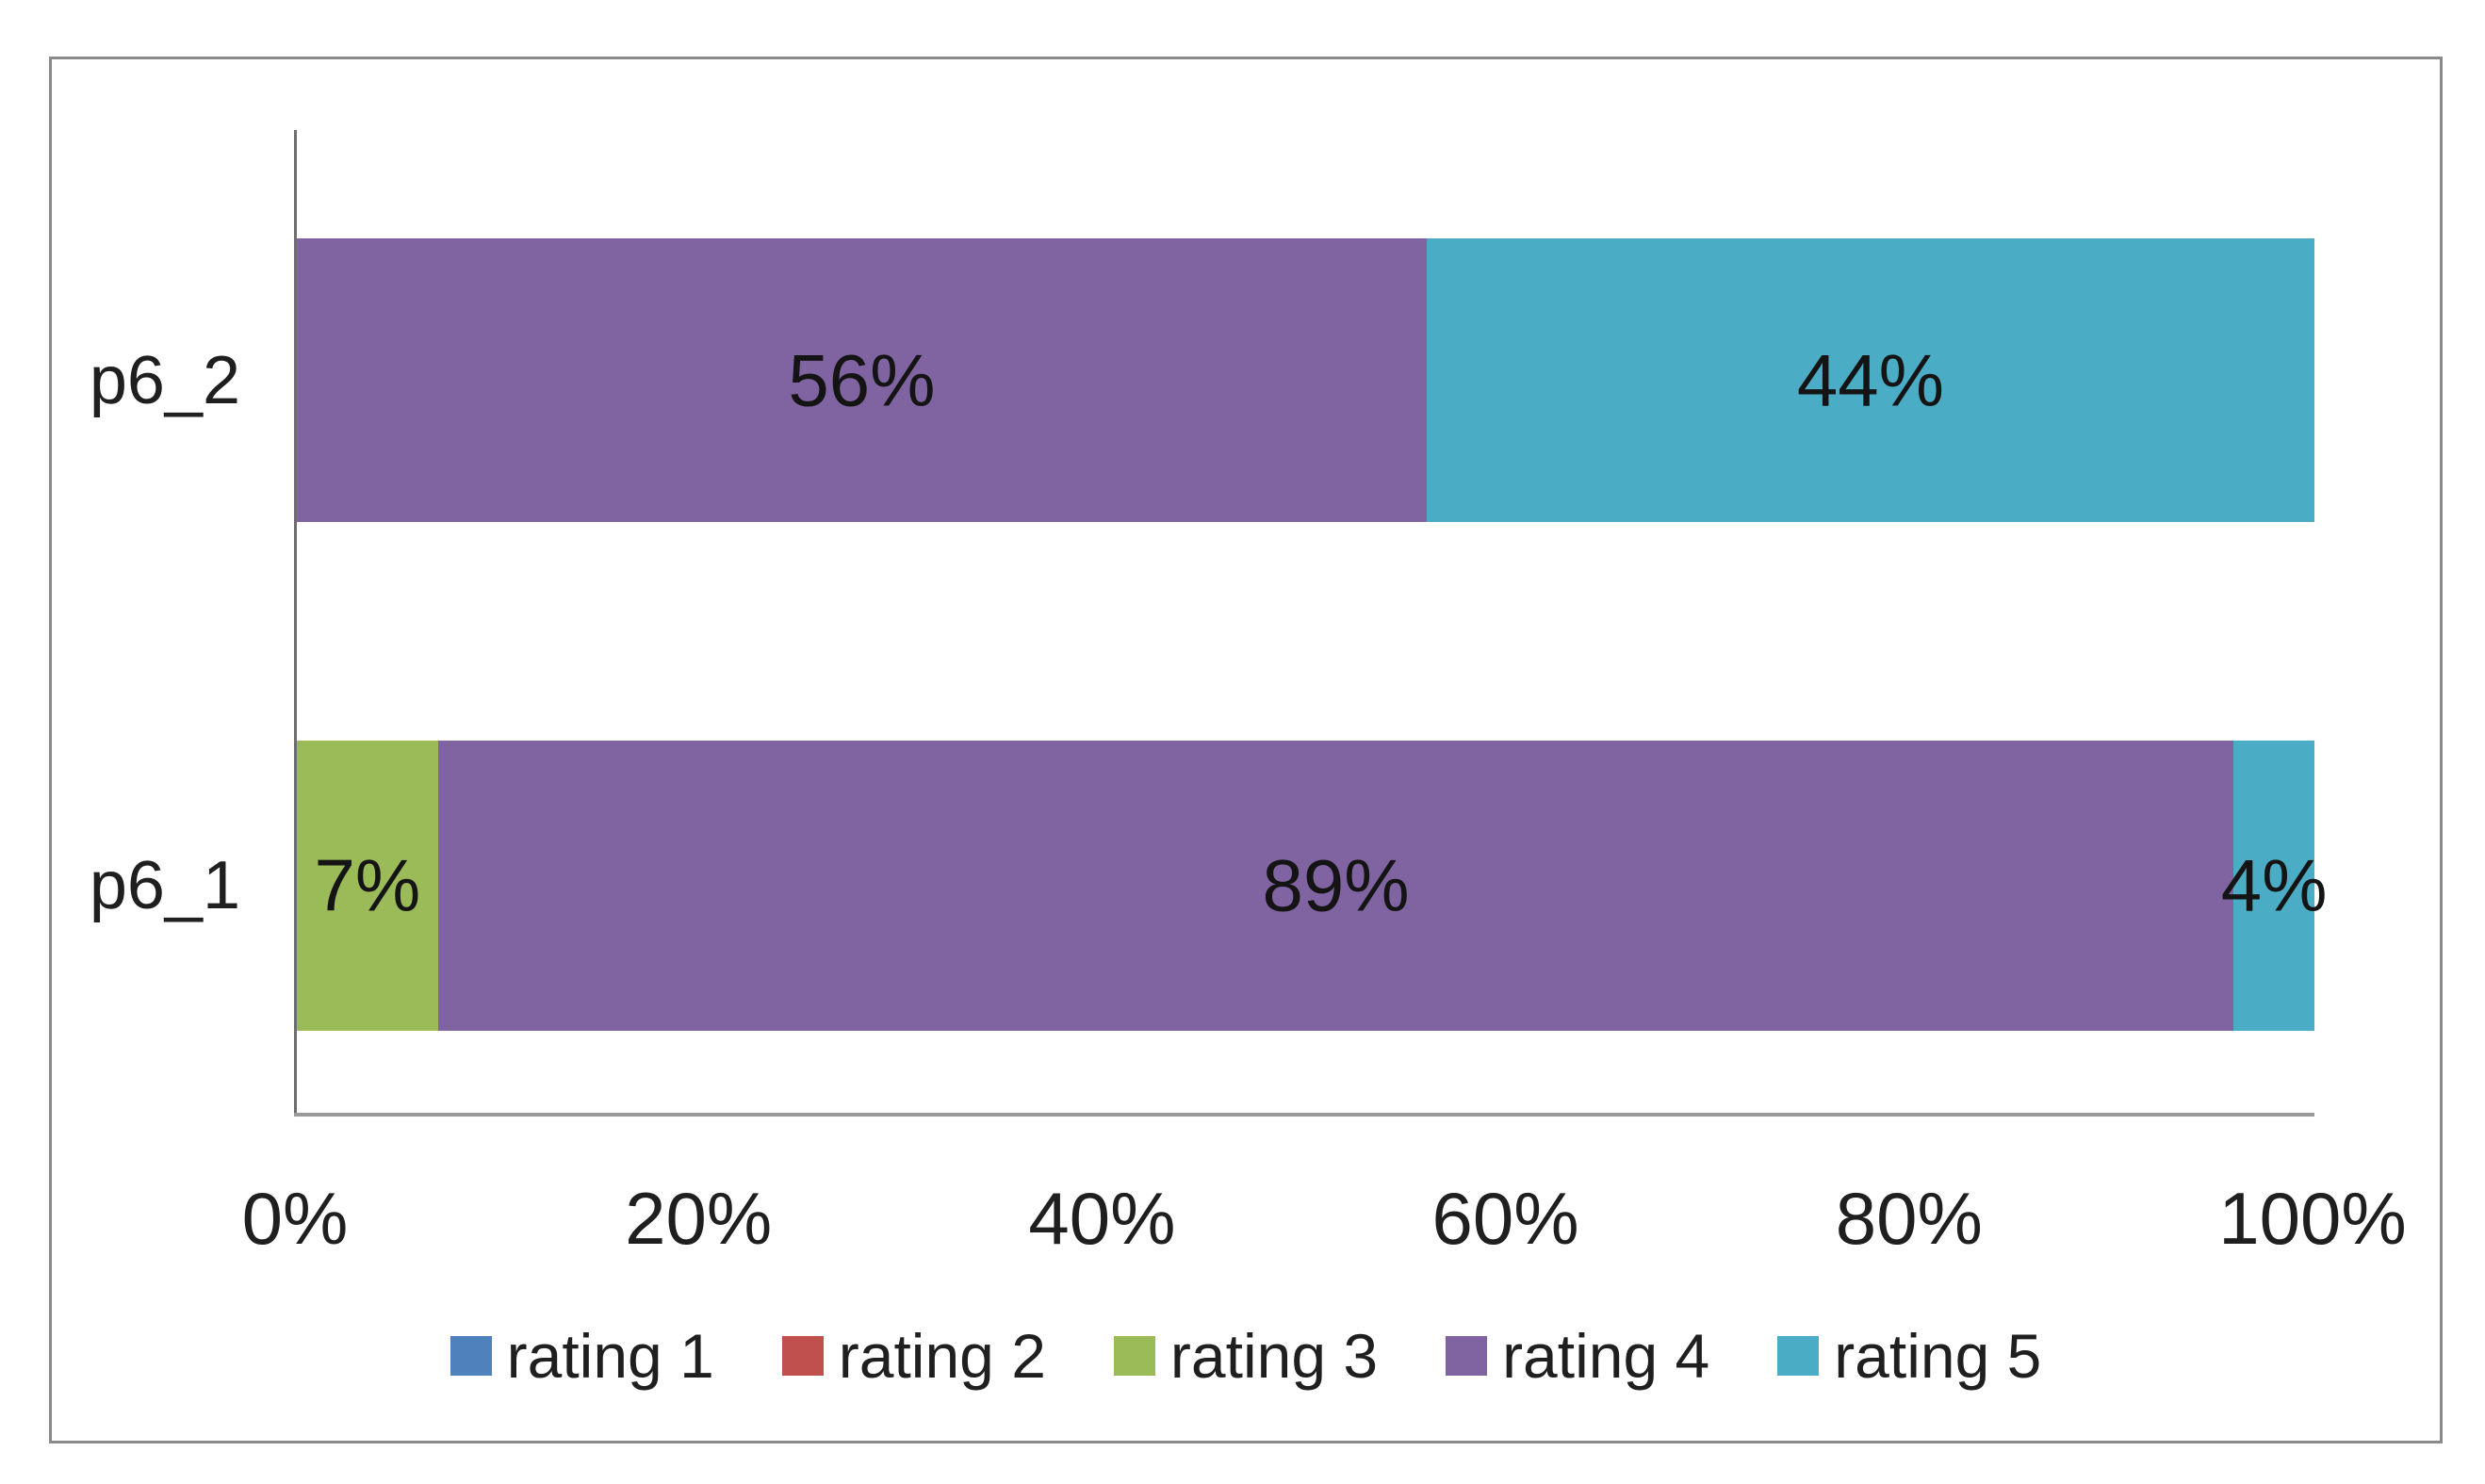 This screenshot has width=2485, height=1484. I want to click on bar-segment-label: 89%, so click(1336, 885).